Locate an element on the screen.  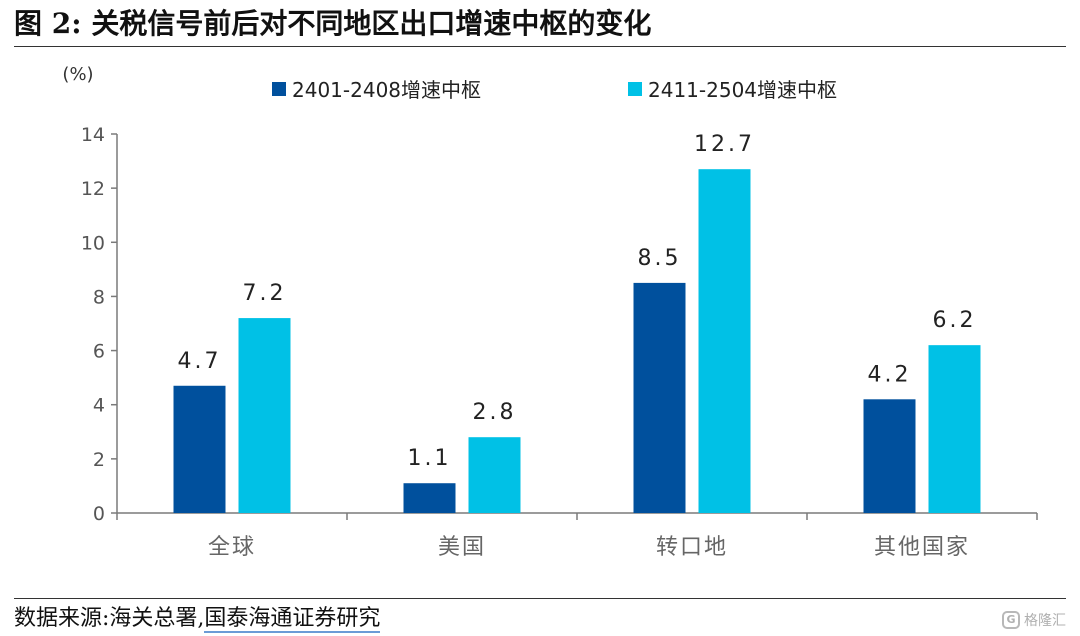
data-label: 1.1 is located at coordinates (430, 458).